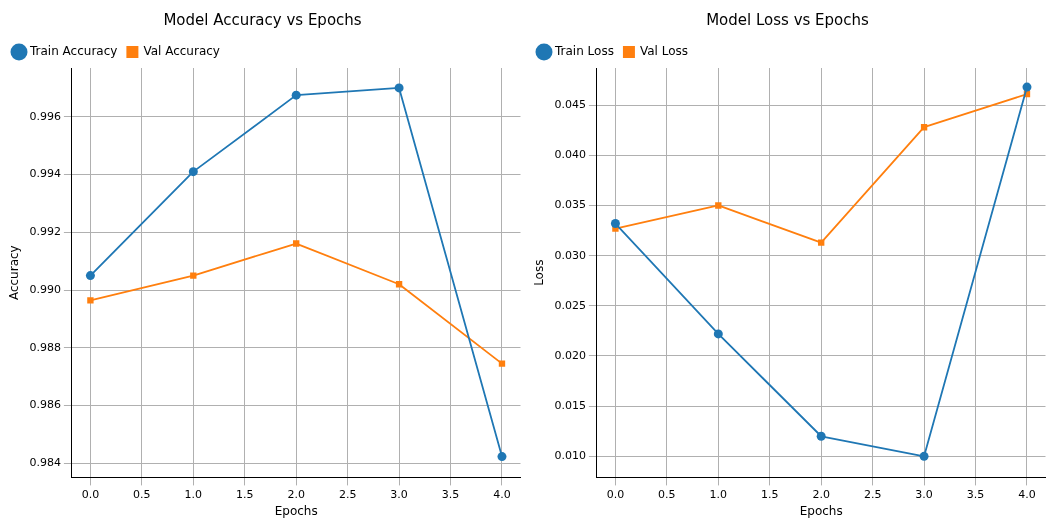 The width and height of the screenshot is (1050, 519). Describe the element at coordinates (73, 51) in the screenshot. I see `legend-label: Train Accuracy` at that location.